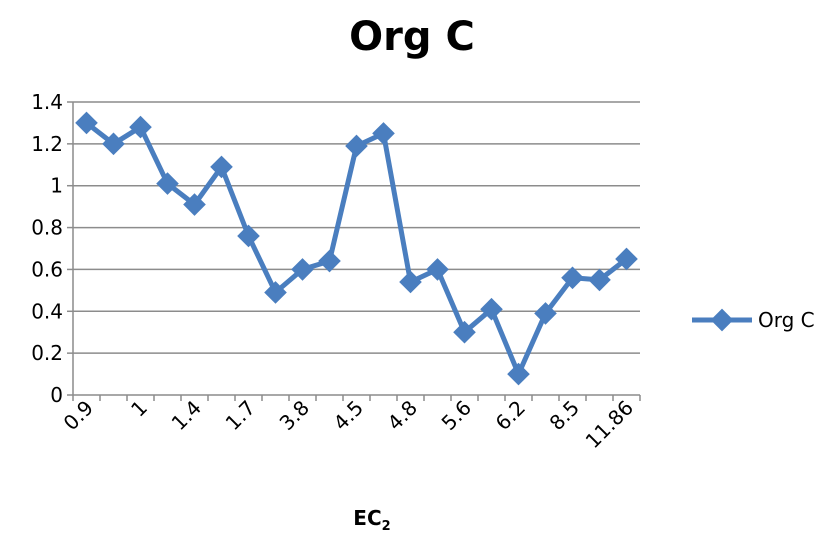 The height and width of the screenshot is (538, 826). I want to click on y-tick-label: 0.4, so click(47, 311).